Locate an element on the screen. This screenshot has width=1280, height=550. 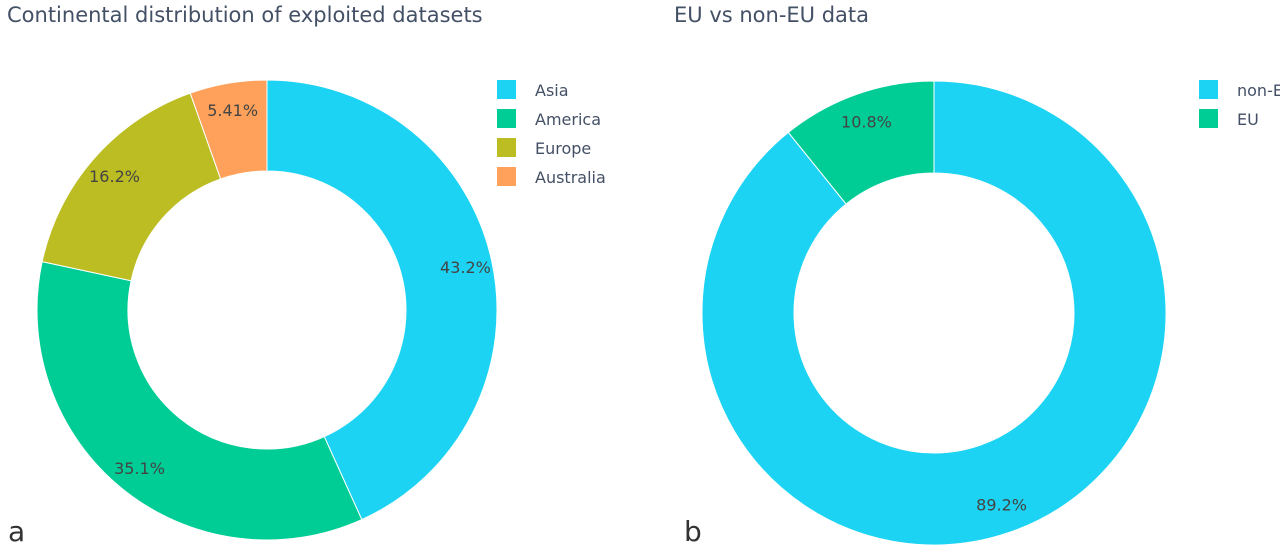
slice-value-label: 5.41% is located at coordinates (232, 110).